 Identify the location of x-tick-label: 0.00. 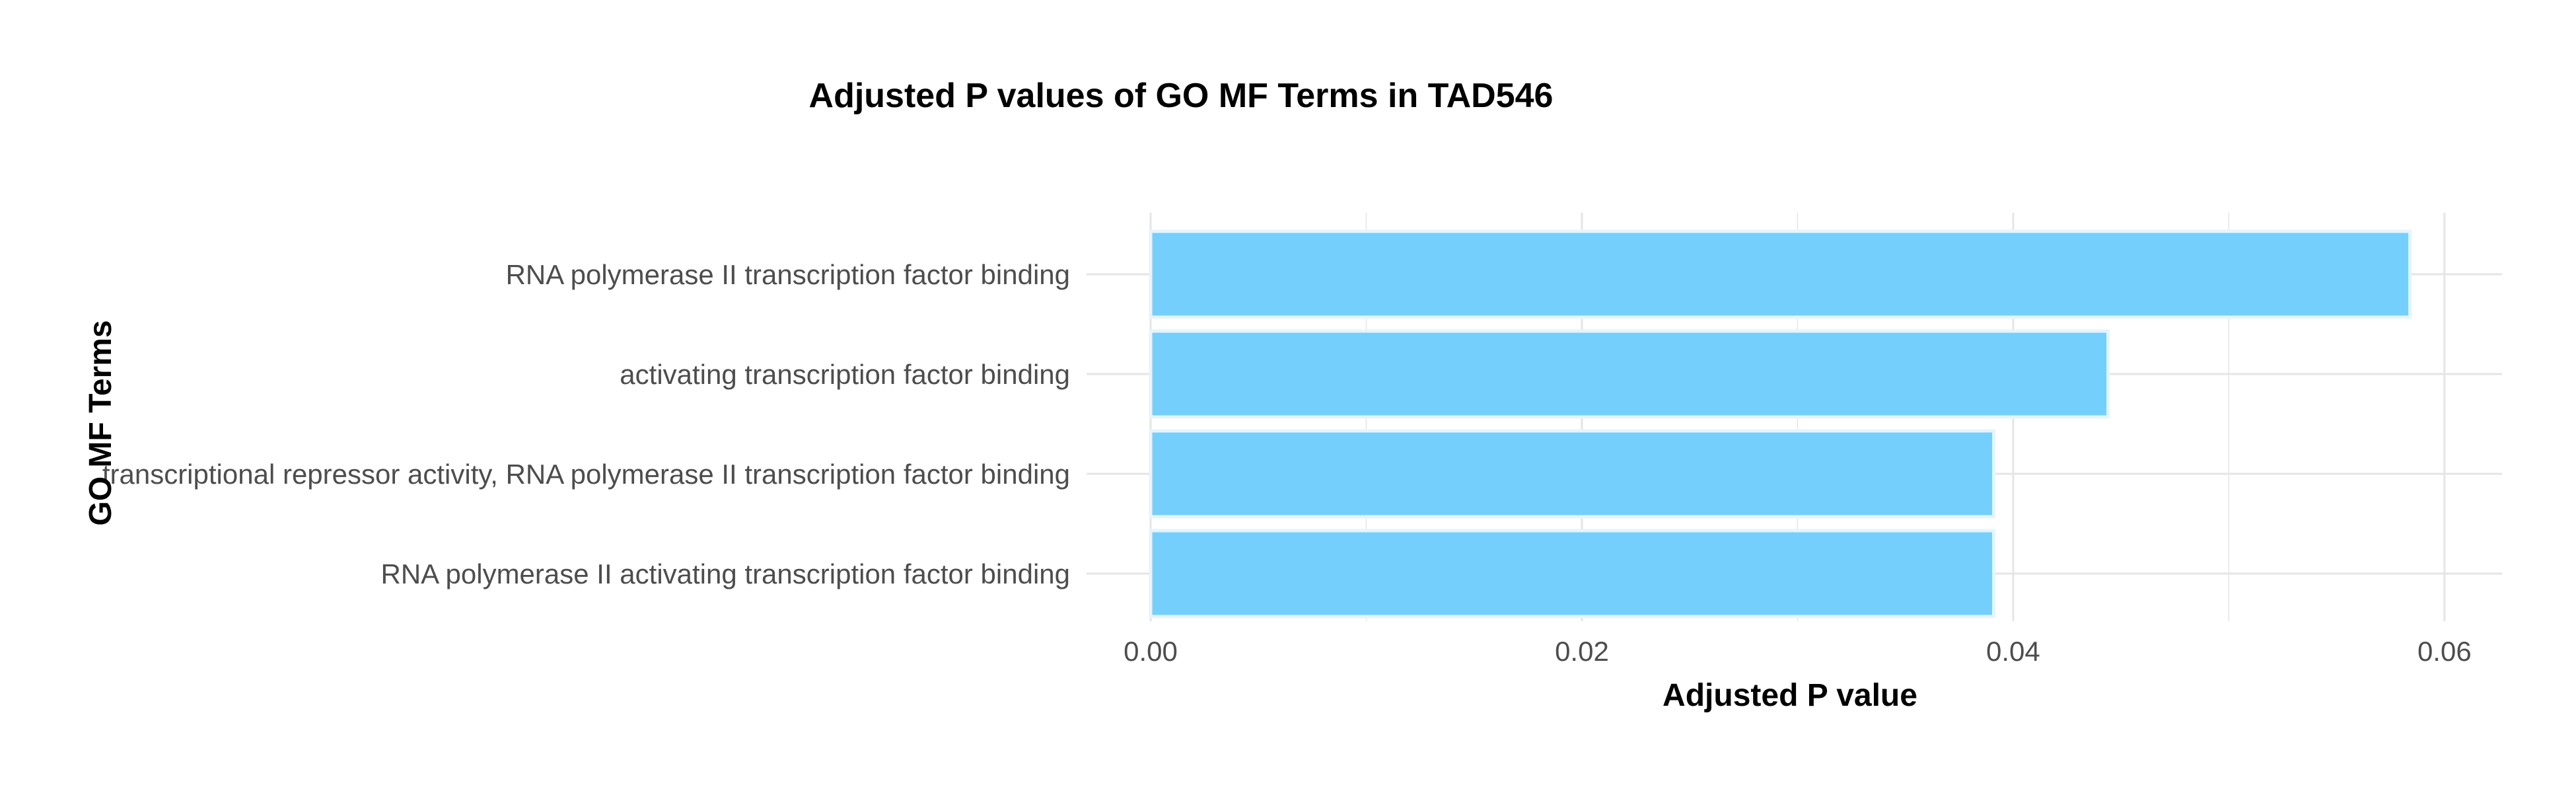
(1151, 652).